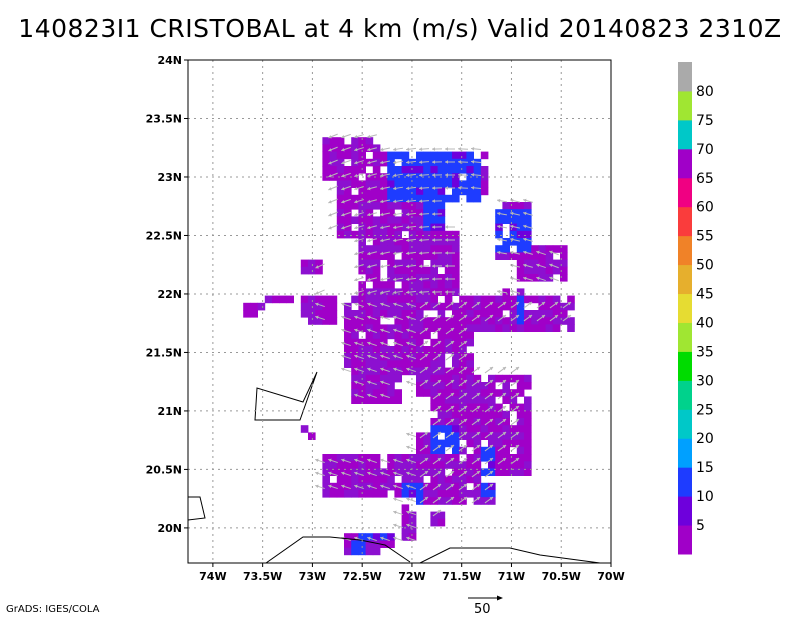 This screenshot has width=800, height=618. Describe the element at coordinates (169, 411) in the screenshot. I see `y-tick-label: 21N` at that location.